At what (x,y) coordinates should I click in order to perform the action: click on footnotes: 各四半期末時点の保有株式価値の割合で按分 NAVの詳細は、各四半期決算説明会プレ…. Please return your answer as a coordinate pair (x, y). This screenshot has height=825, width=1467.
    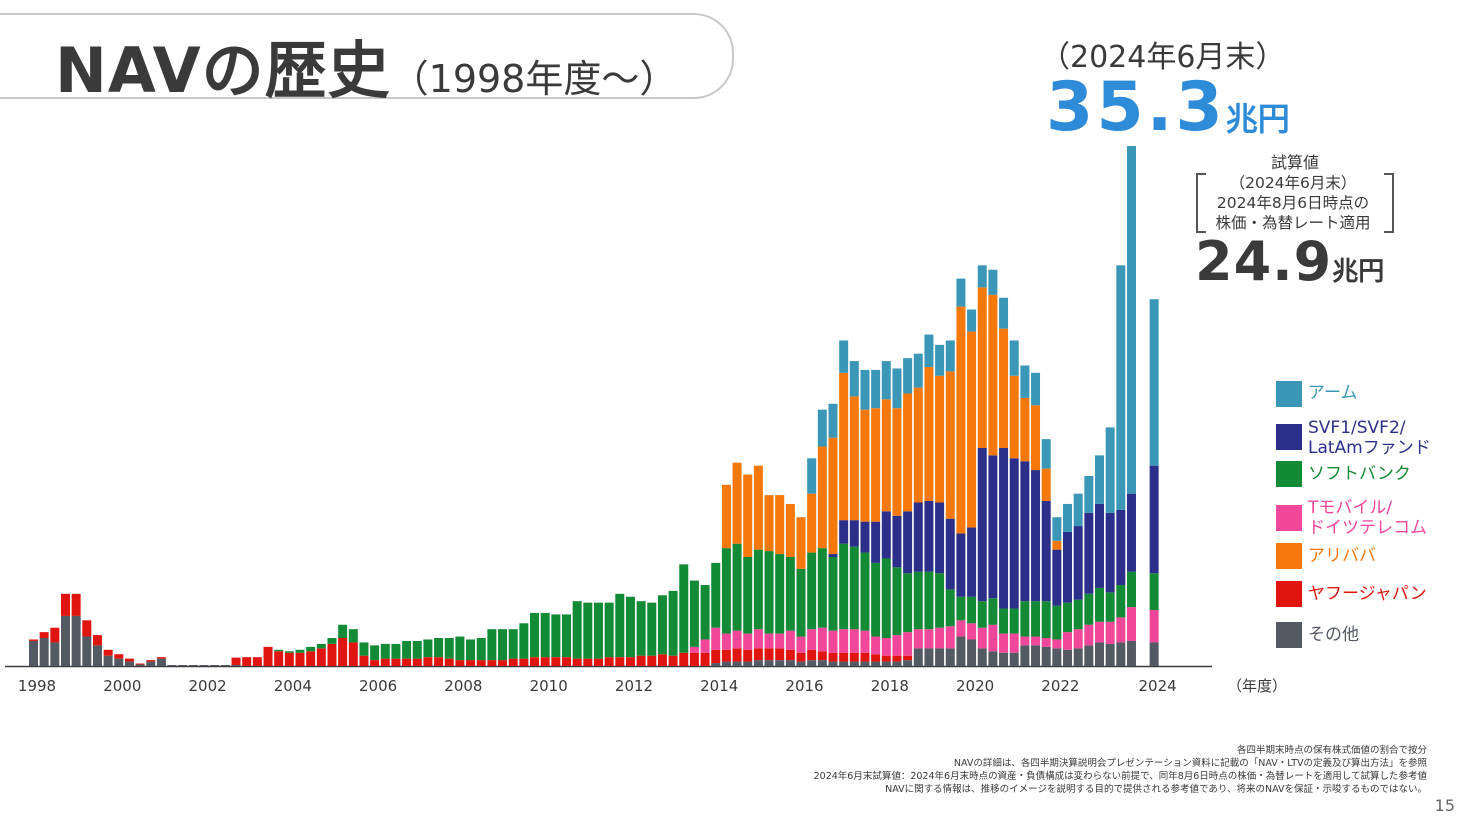
    Looking at the image, I should click on (1120, 770).